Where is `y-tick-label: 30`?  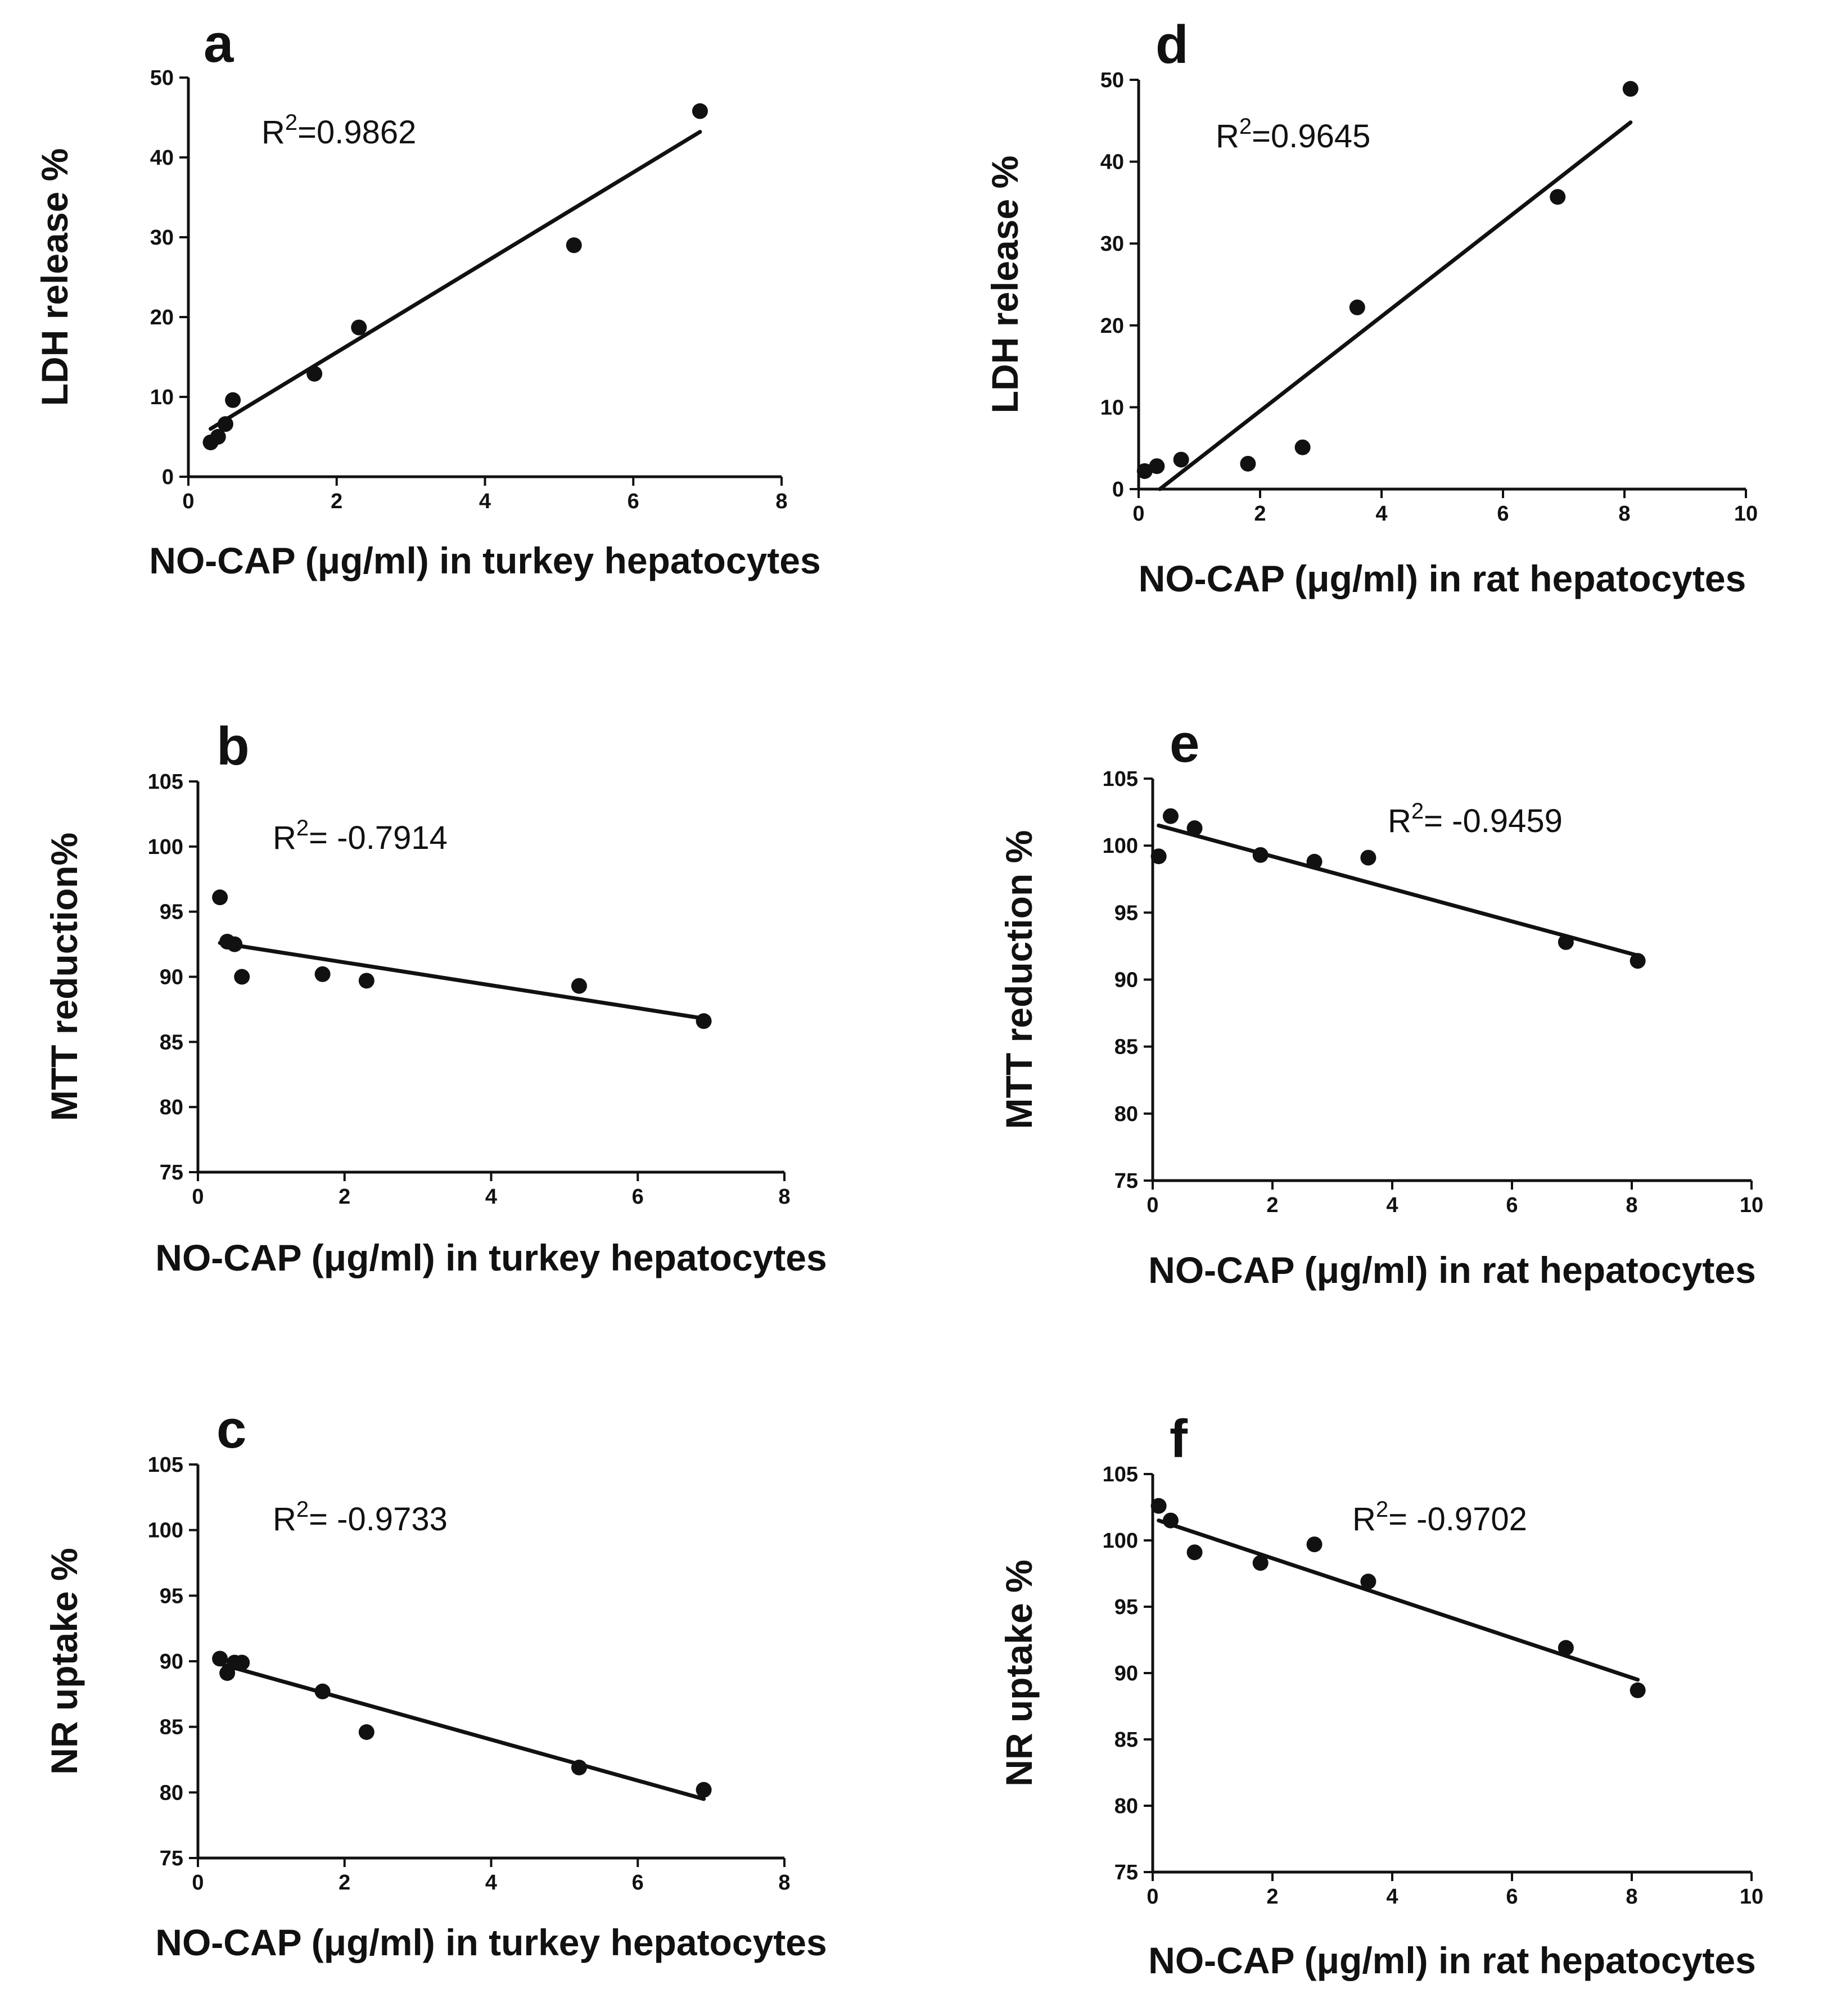 y-tick-label: 30 is located at coordinates (1112, 244).